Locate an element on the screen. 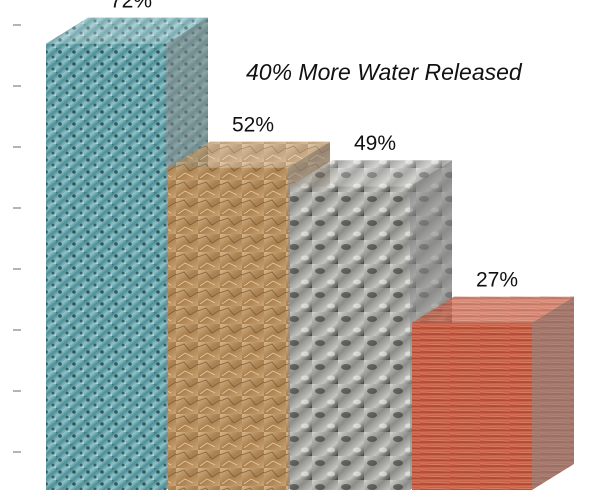 The image size is (603, 503). data-label: 49% is located at coordinates (375, 143).